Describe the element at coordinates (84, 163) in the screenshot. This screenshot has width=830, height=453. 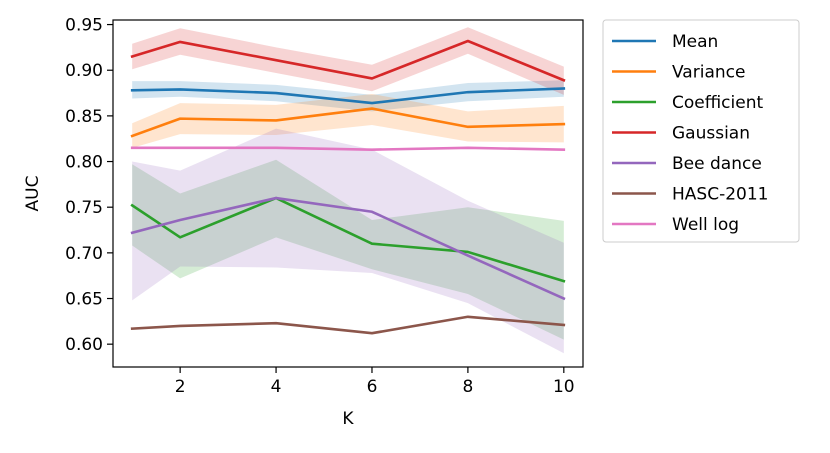
I see `y-tick-label: 0.80` at that location.